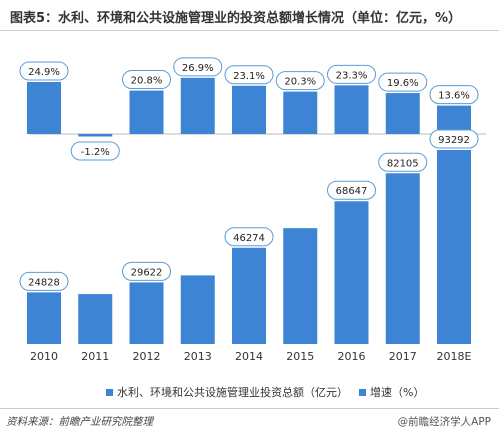  I want to click on growth-bar-2018E, so click(454, 119).